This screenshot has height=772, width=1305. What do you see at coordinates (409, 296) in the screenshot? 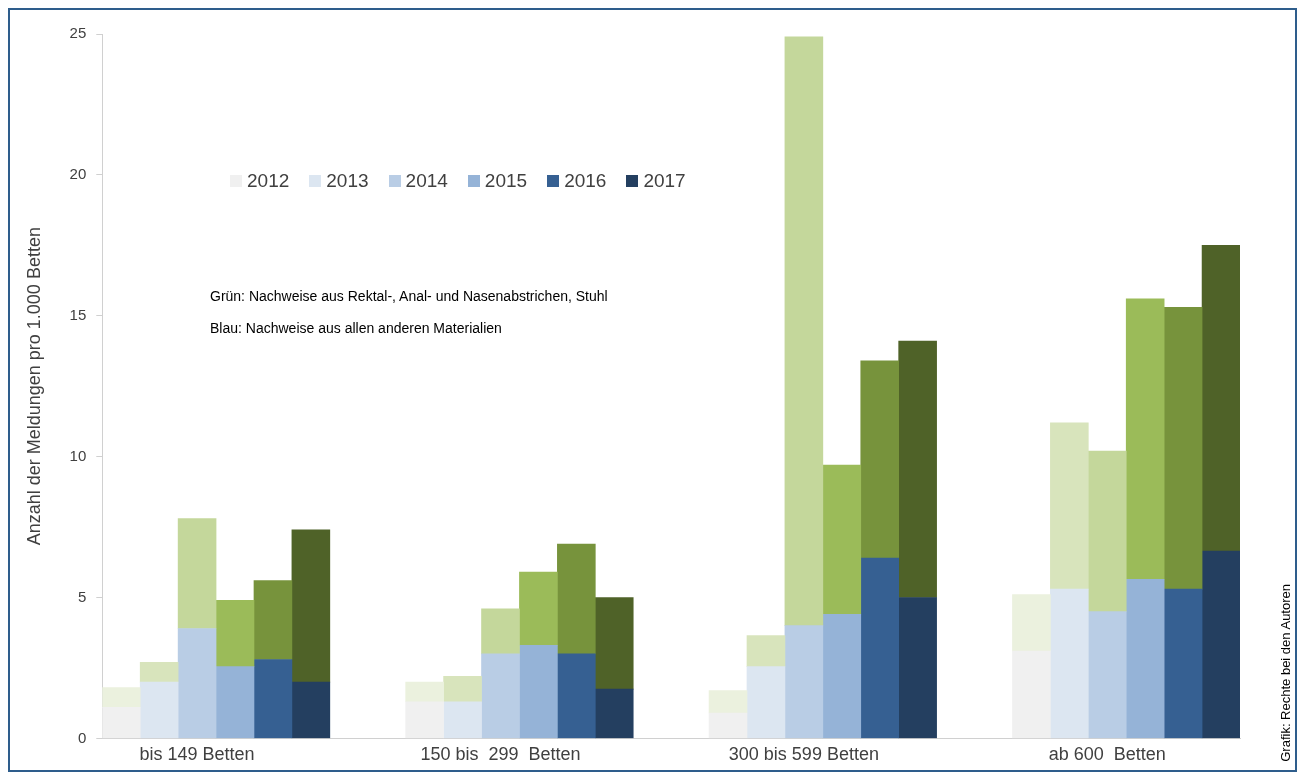
I see `annotation: Grün: Nachweise aus Rektal-, Anal- und Nasenabstrichen, Stuhl` at bounding box center [409, 296].